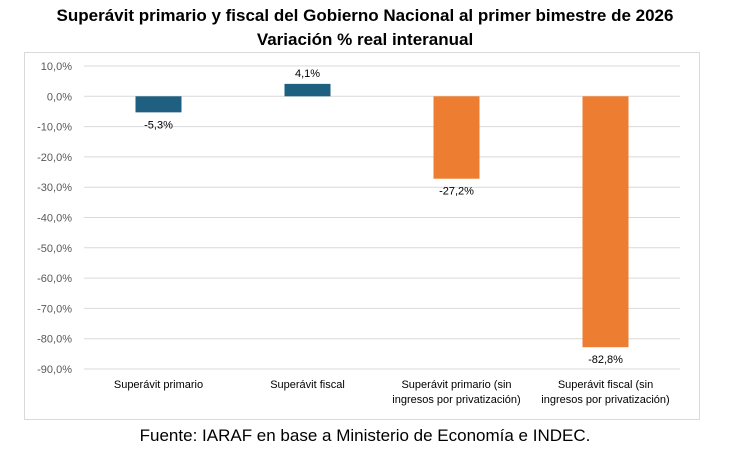 This screenshot has width=730, height=456. I want to click on y-tick-label: -60,0%, so click(54, 279).